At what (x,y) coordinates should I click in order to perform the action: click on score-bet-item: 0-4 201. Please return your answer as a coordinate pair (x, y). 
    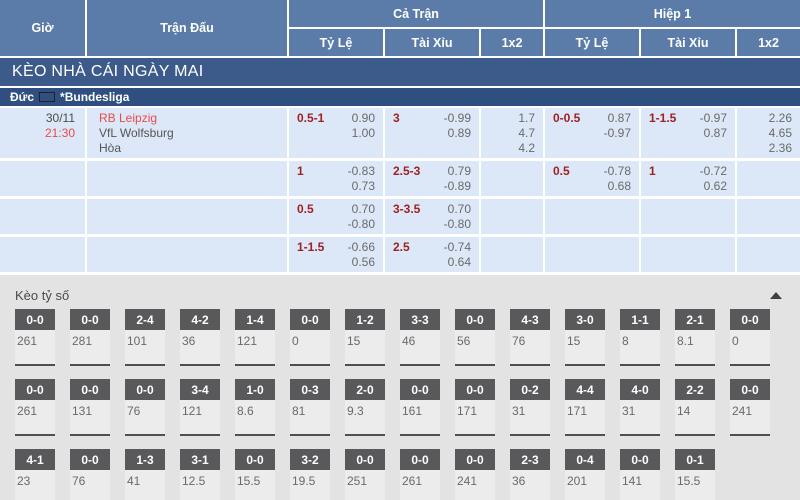
    Looking at the image, I should click on (585, 474).